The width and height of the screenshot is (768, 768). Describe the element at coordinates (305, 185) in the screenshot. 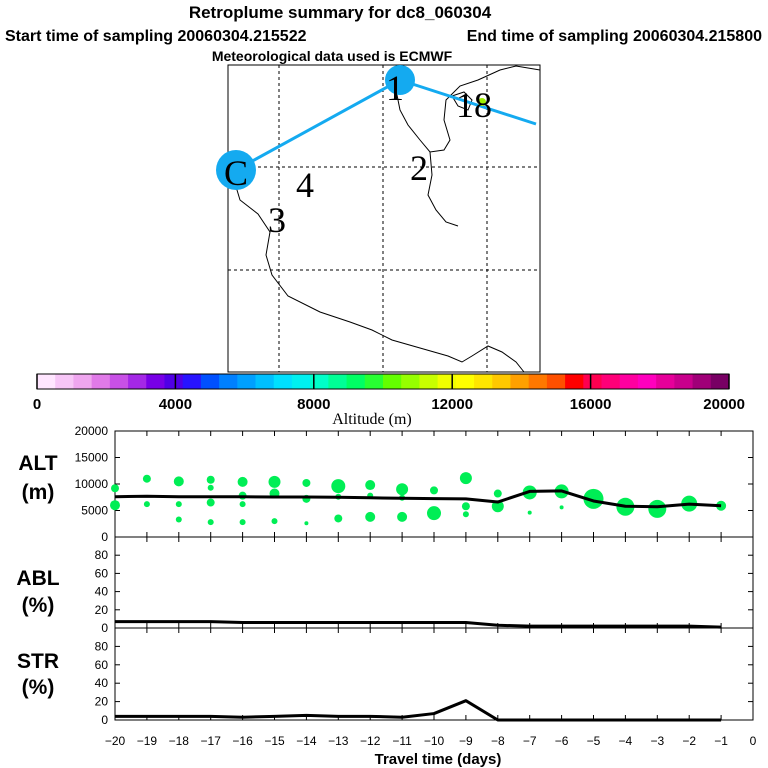

I see `day-label-4: 4` at that location.